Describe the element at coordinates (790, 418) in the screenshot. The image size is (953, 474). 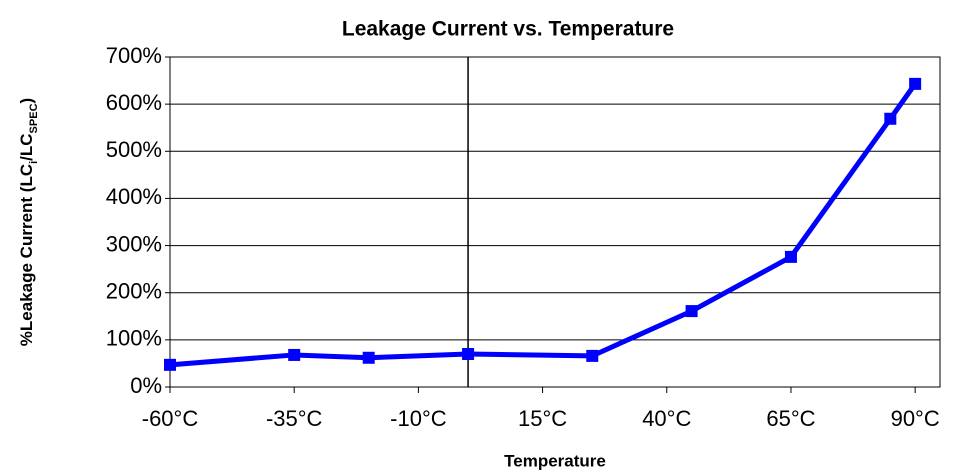
I see `x-tick-label: 65°C` at that location.